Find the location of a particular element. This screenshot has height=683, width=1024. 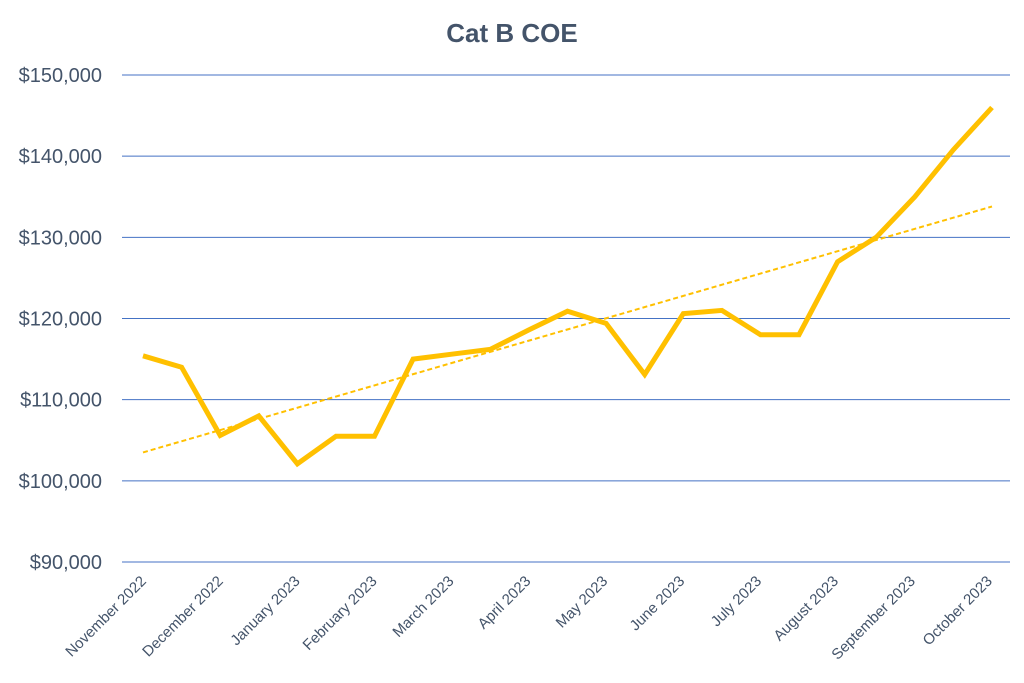

y-tick-label: $100,000 is located at coordinates (60, 482).